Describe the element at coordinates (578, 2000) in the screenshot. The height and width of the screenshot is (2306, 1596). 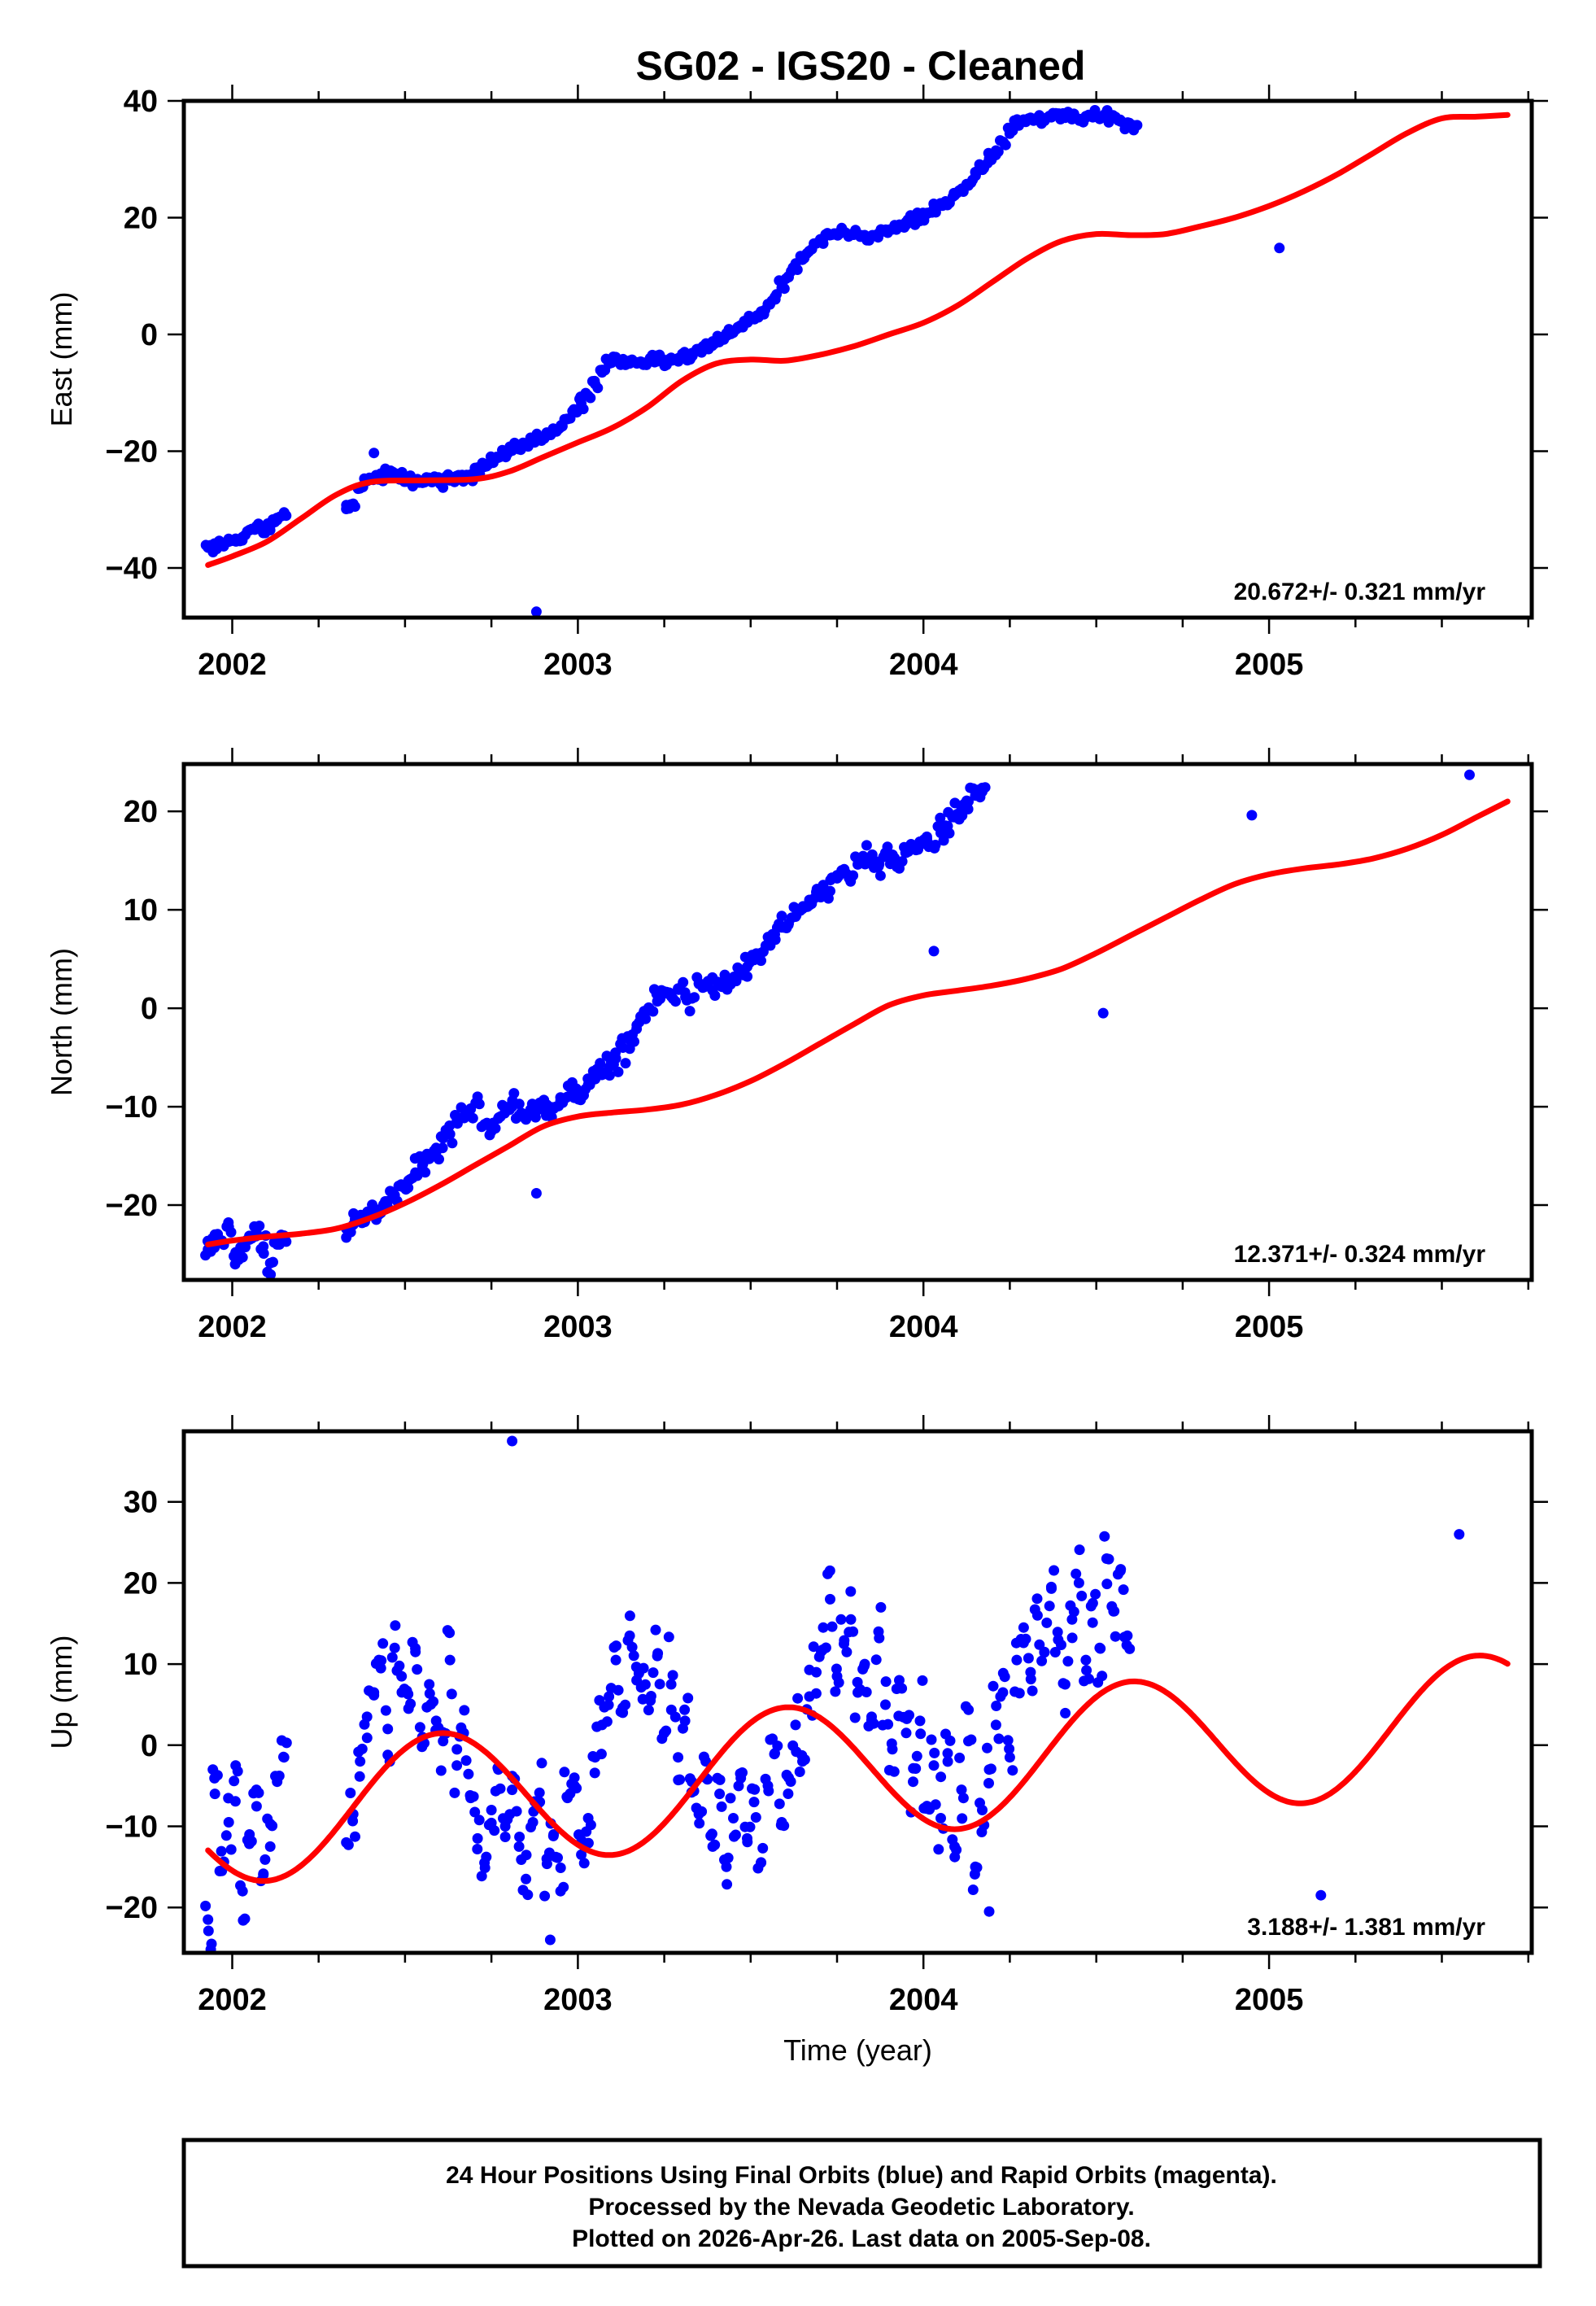
I see `x-tick-label: 2003` at that location.